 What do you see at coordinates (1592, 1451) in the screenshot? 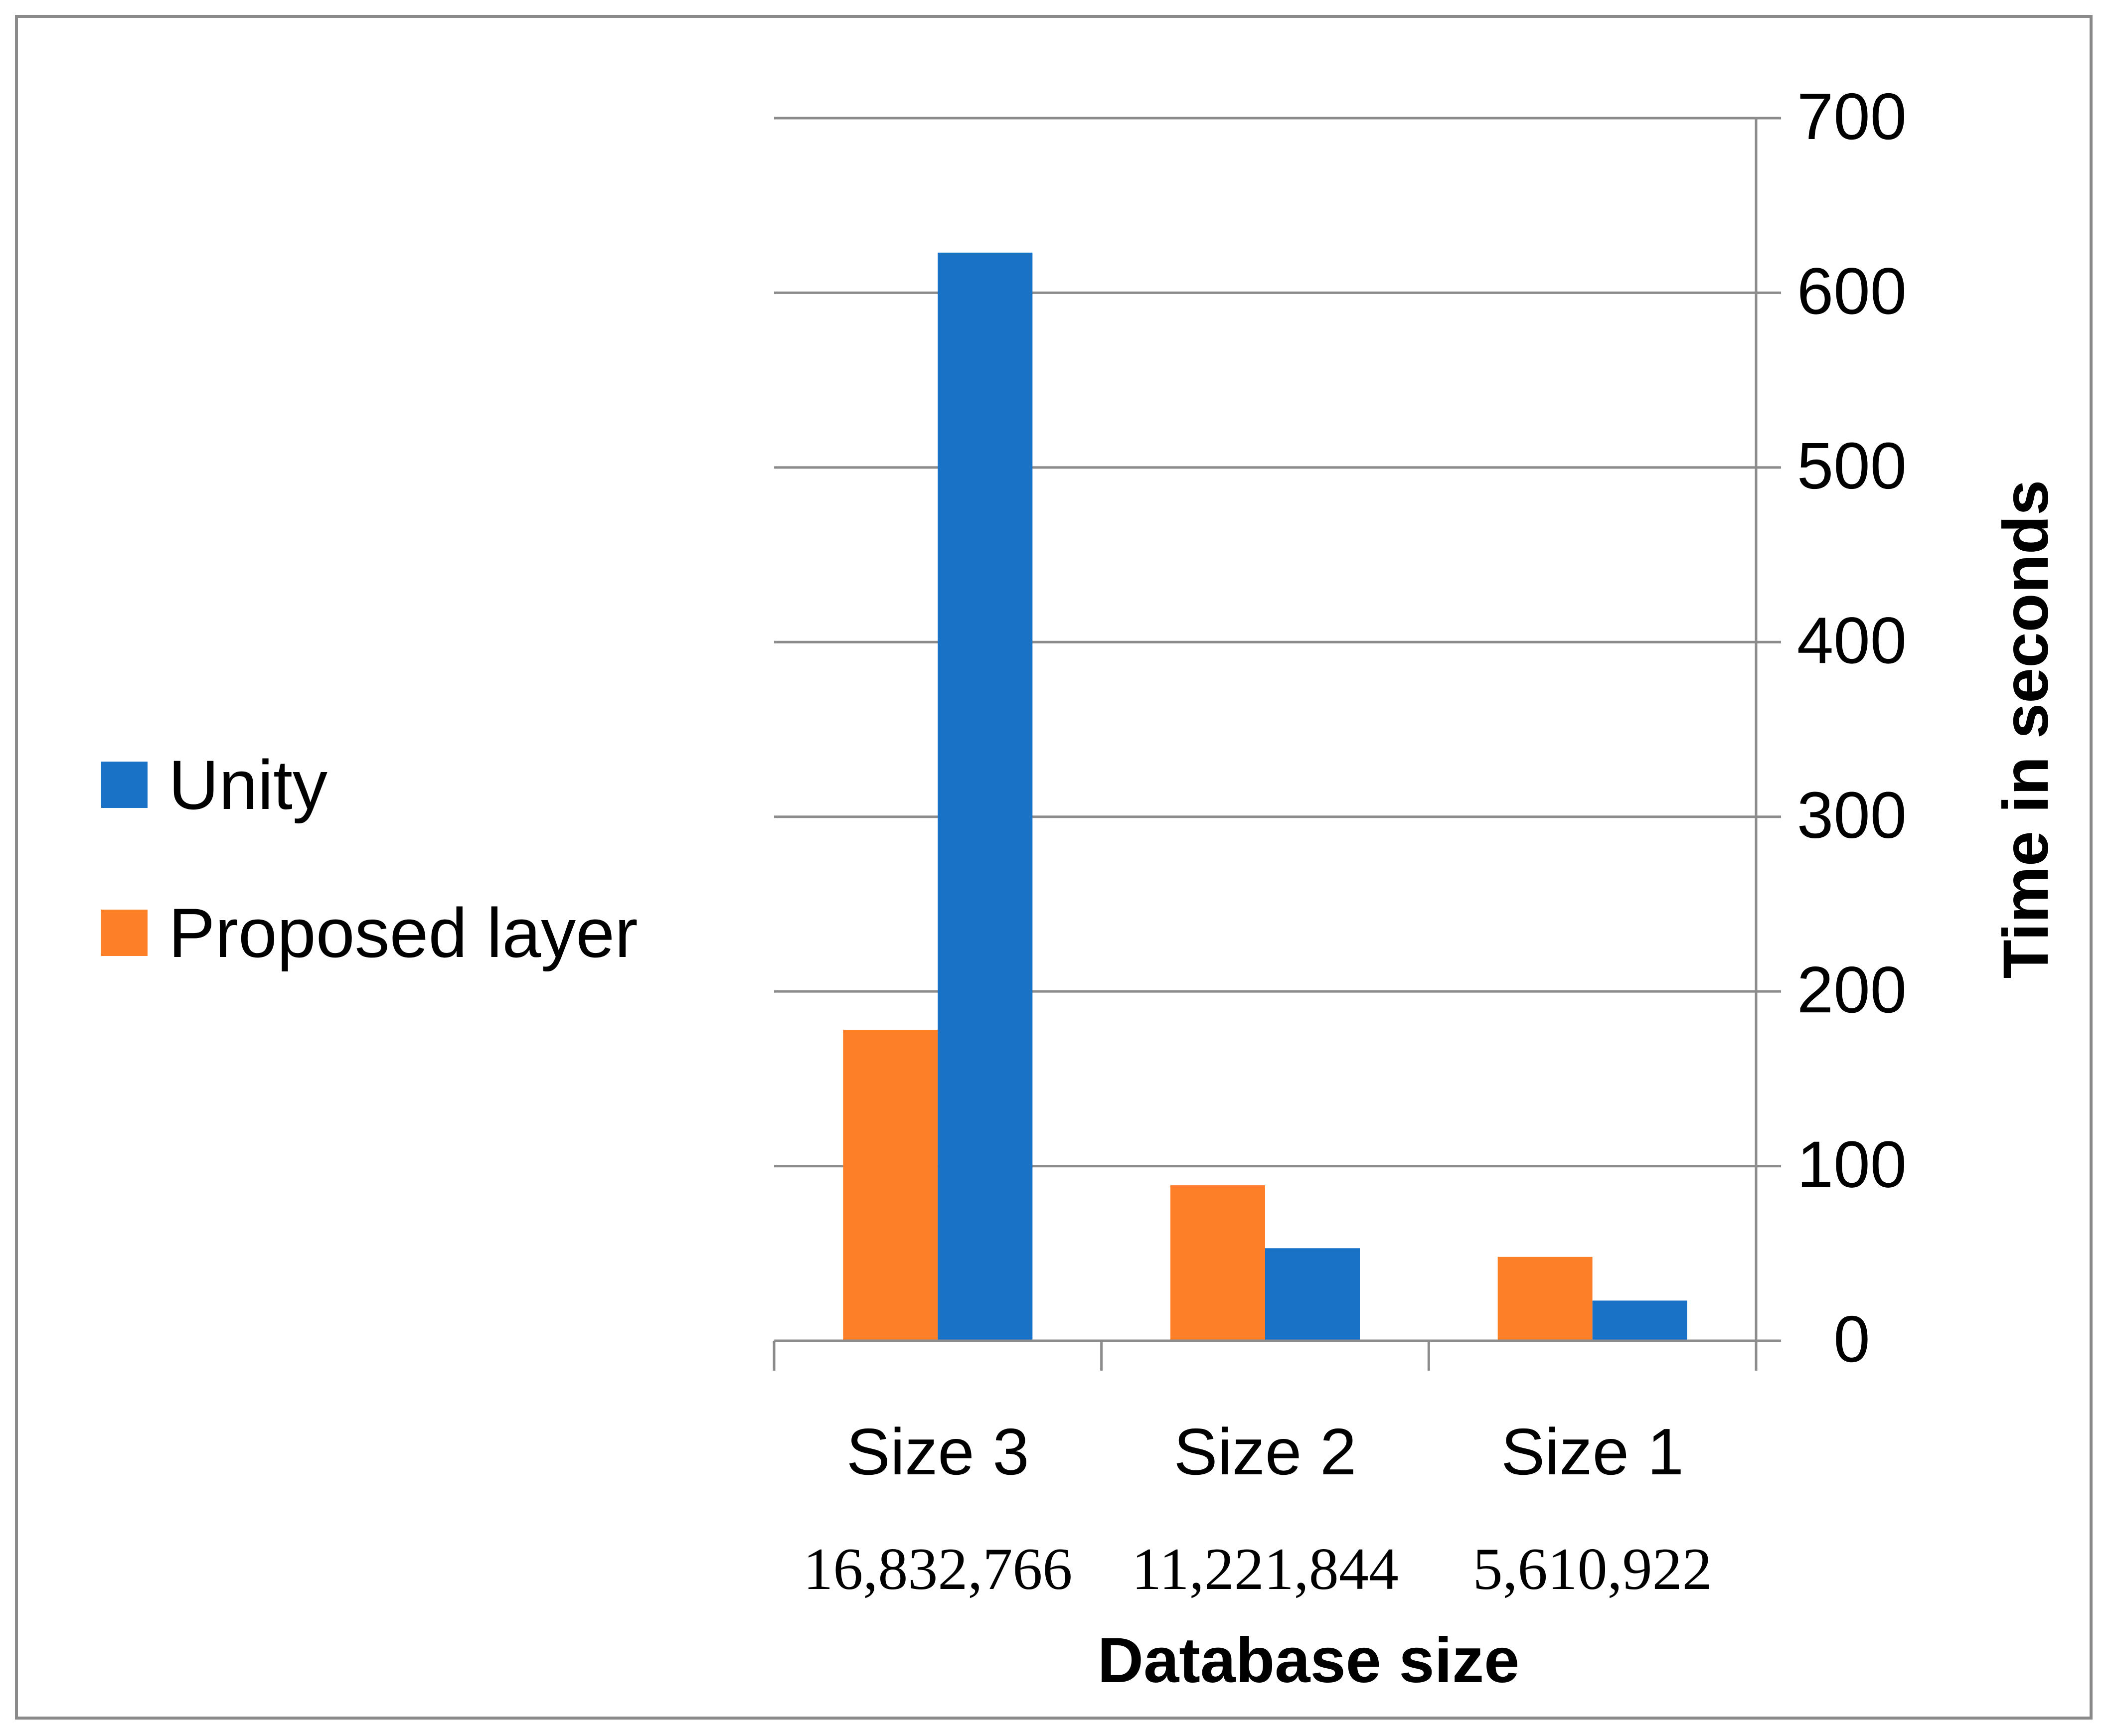
I see `x-tick-label-size-1: Size 1` at bounding box center [1592, 1451].